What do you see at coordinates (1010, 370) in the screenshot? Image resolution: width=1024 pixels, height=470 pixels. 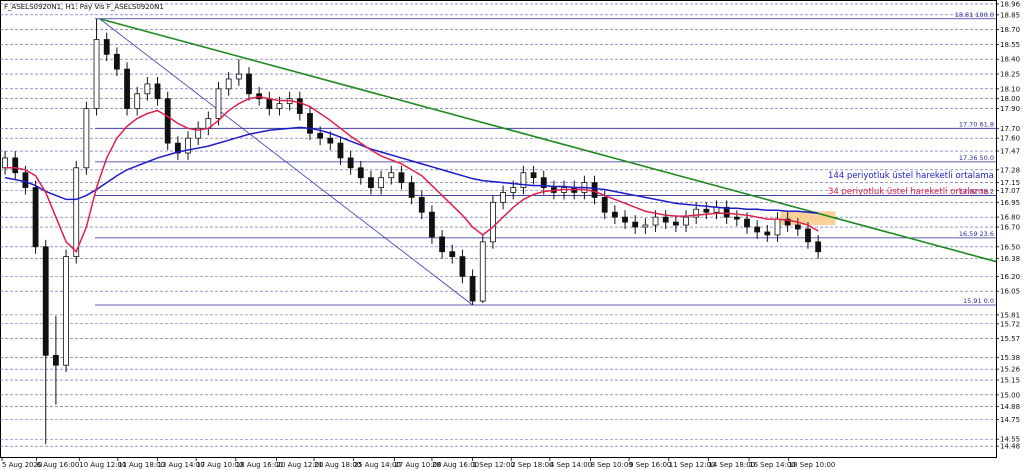 I see `y-tick-label: 15.26` at bounding box center [1010, 370].